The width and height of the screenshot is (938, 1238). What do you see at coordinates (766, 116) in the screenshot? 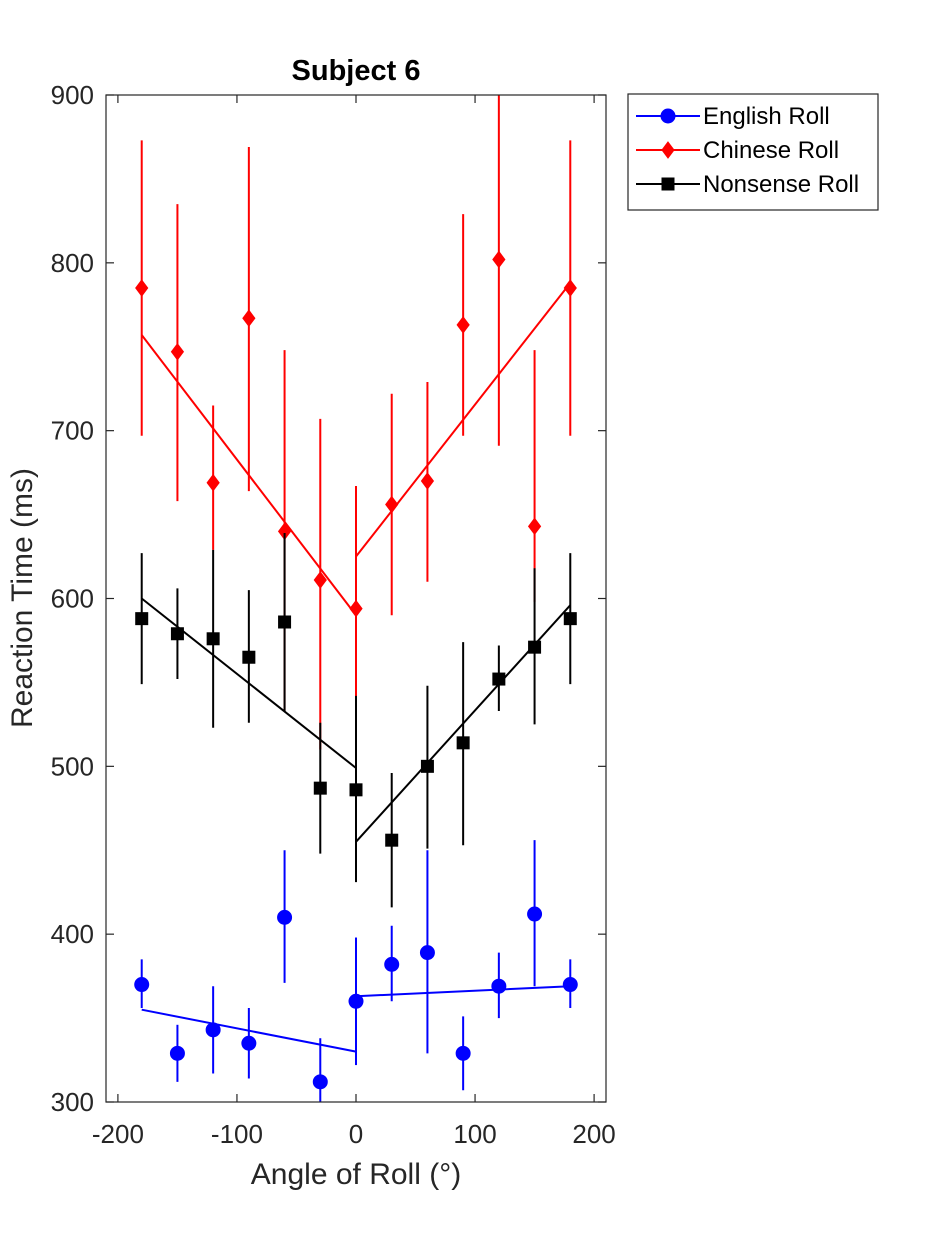
I see `legend-label: English Roll` at bounding box center [766, 116].